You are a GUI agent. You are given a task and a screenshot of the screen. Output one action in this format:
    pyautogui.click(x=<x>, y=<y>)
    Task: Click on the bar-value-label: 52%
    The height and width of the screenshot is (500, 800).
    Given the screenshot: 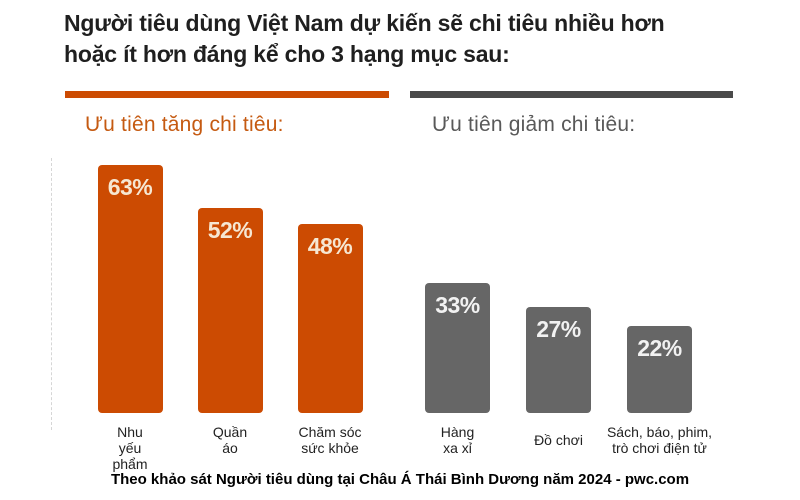 What is the action you would take?
    pyautogui.click(x=230, y=230)
    